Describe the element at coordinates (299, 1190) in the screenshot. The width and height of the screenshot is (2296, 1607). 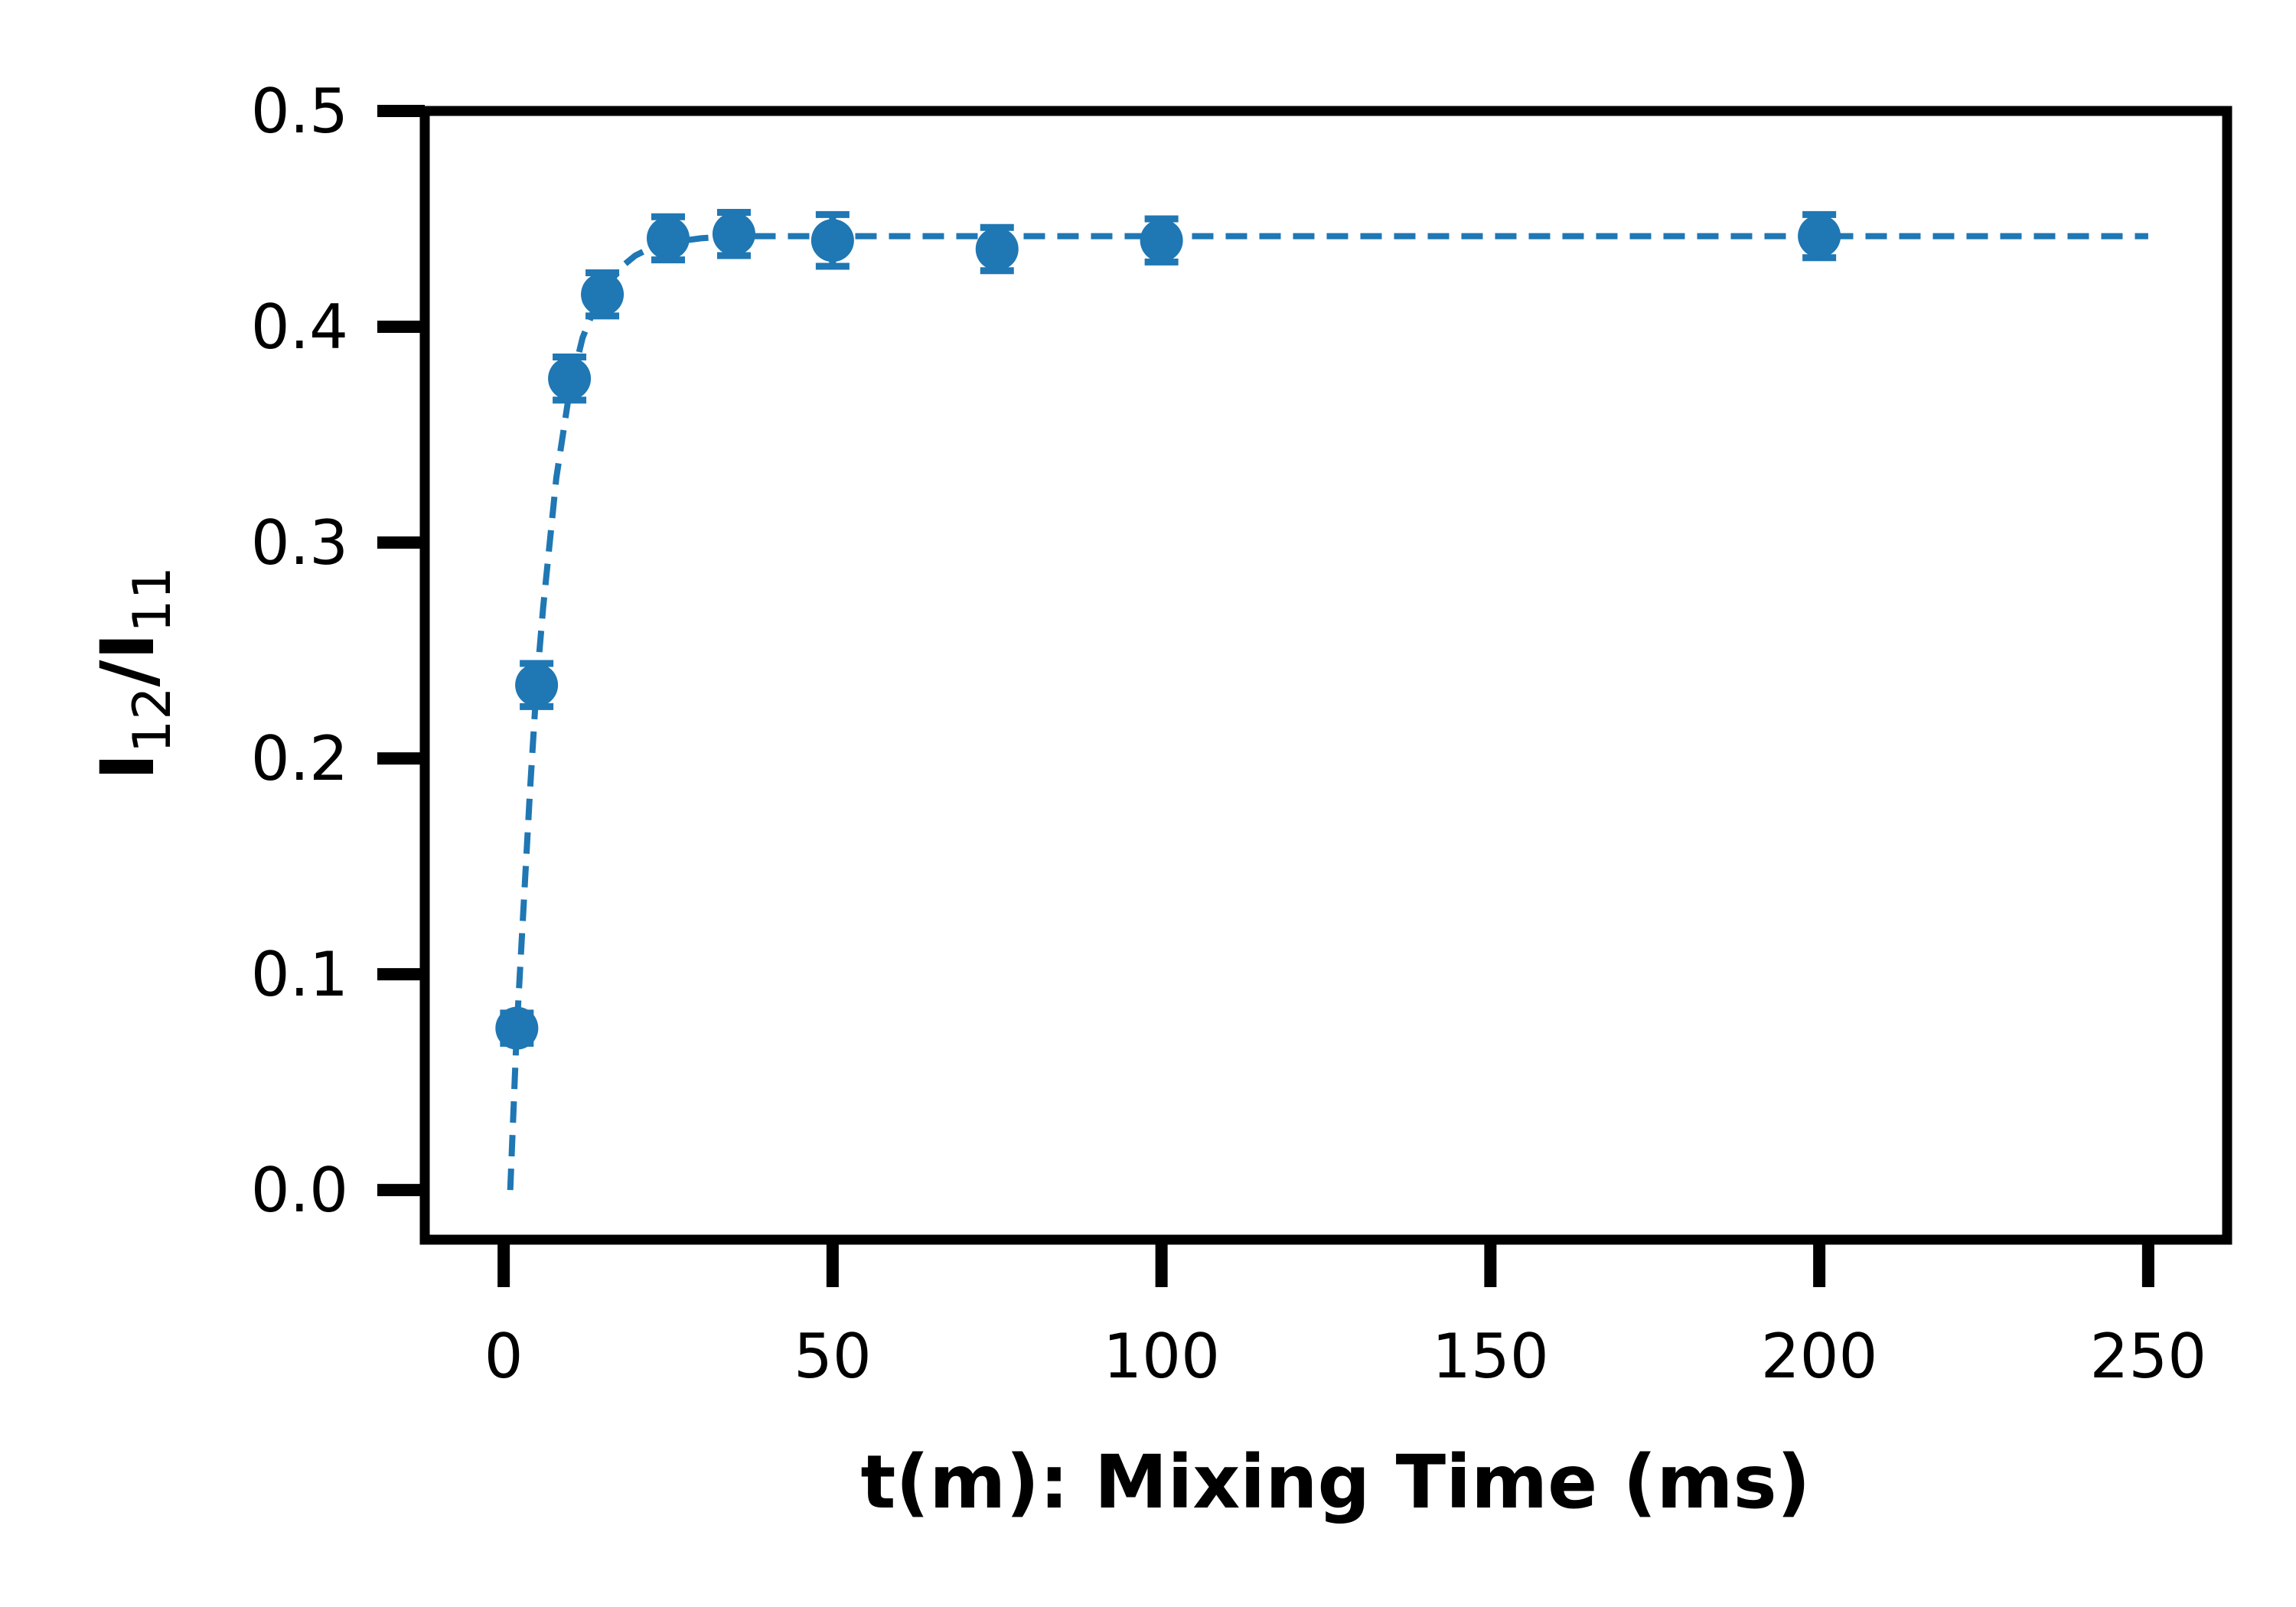
I see `y-tick-label: 0.0` at that location.